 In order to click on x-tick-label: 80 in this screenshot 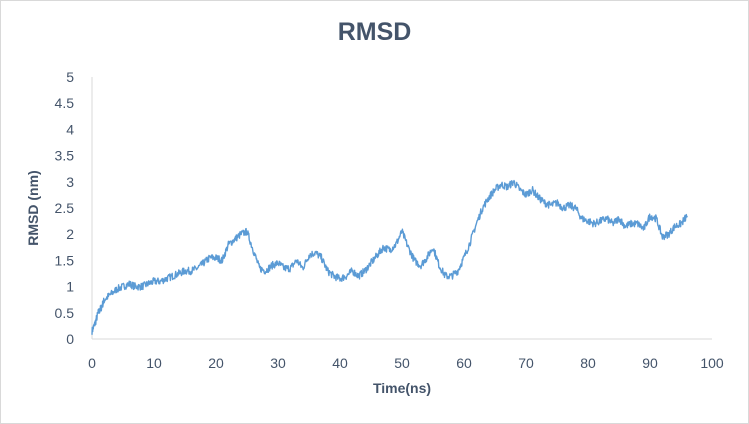, I will do `click(588, 363)`.